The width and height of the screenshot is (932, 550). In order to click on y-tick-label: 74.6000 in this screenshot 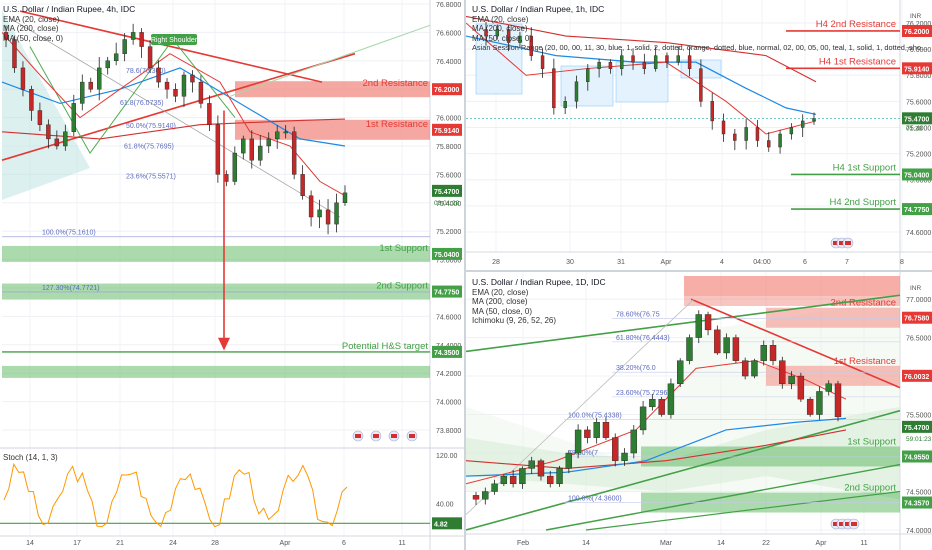, I will do `click(918, 233)`.